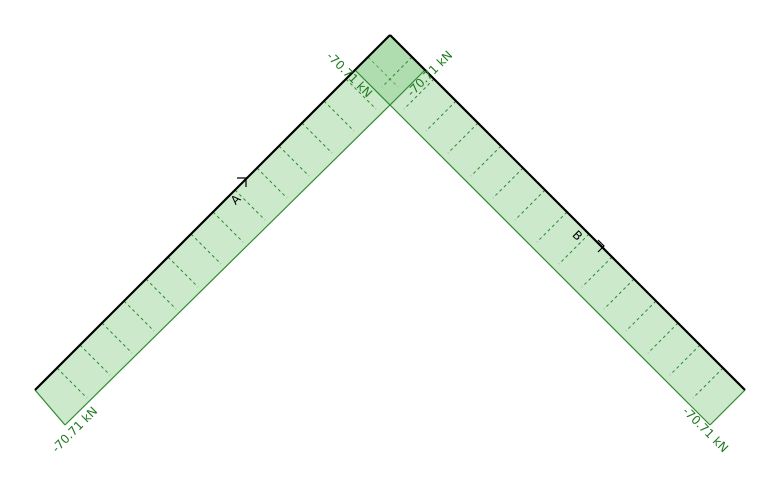 Image resolution: width=780 pixels, height=481 pixels. I want to click on member-a-direction-arrow, so click(242, 182).